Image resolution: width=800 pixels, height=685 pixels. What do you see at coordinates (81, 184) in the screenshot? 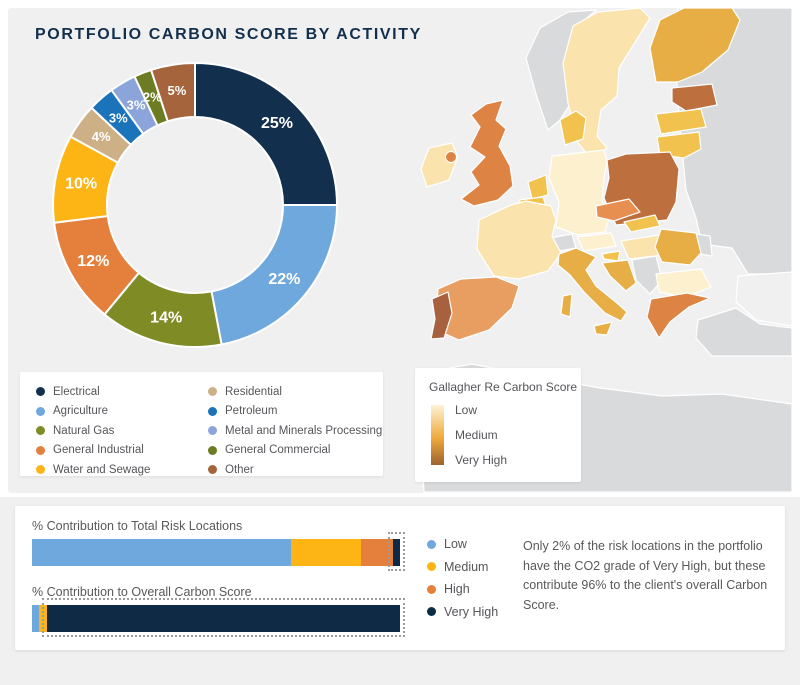
I see `donut-slice-label: 10%` at bounding box center [81, 184].